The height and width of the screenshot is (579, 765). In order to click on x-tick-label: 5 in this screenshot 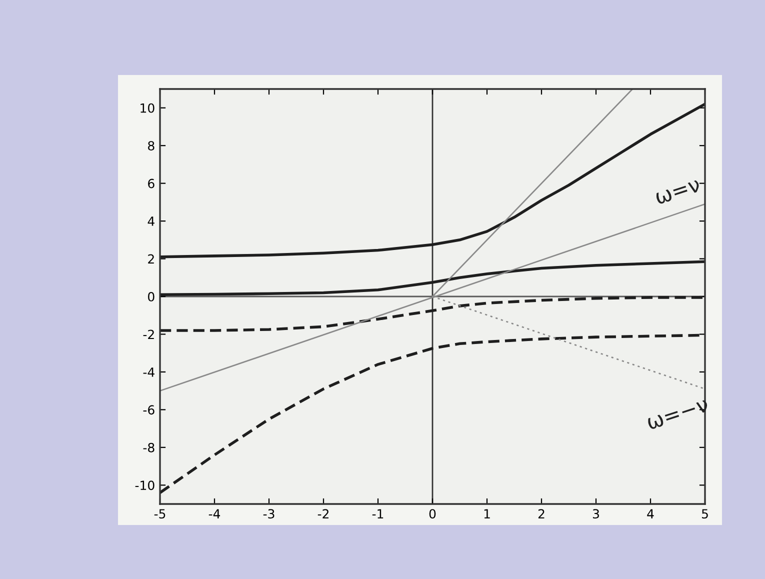, I will do `click(705, 514)`.